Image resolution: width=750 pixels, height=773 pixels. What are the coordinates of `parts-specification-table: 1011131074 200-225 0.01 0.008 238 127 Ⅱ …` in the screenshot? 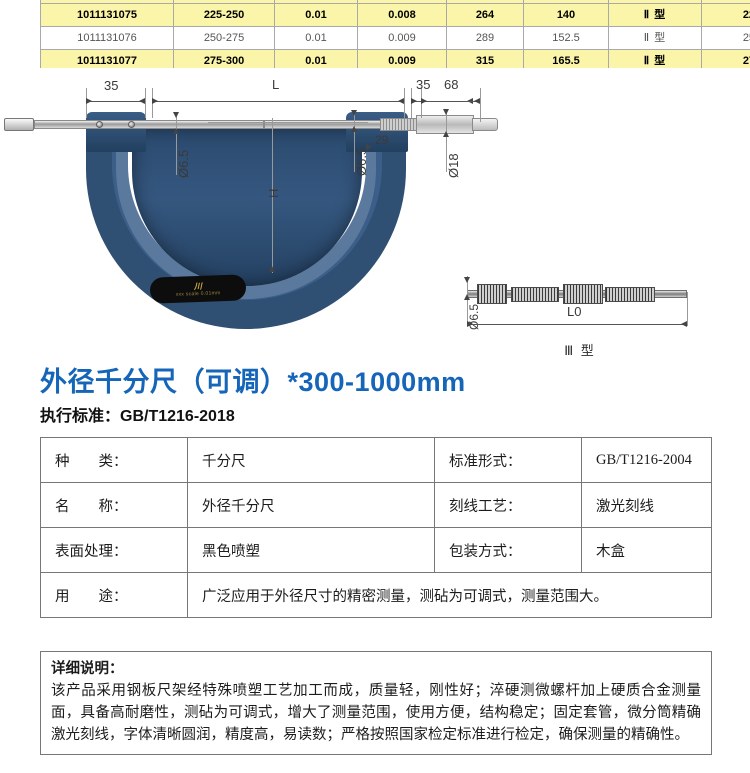 It's located at (395, 36).